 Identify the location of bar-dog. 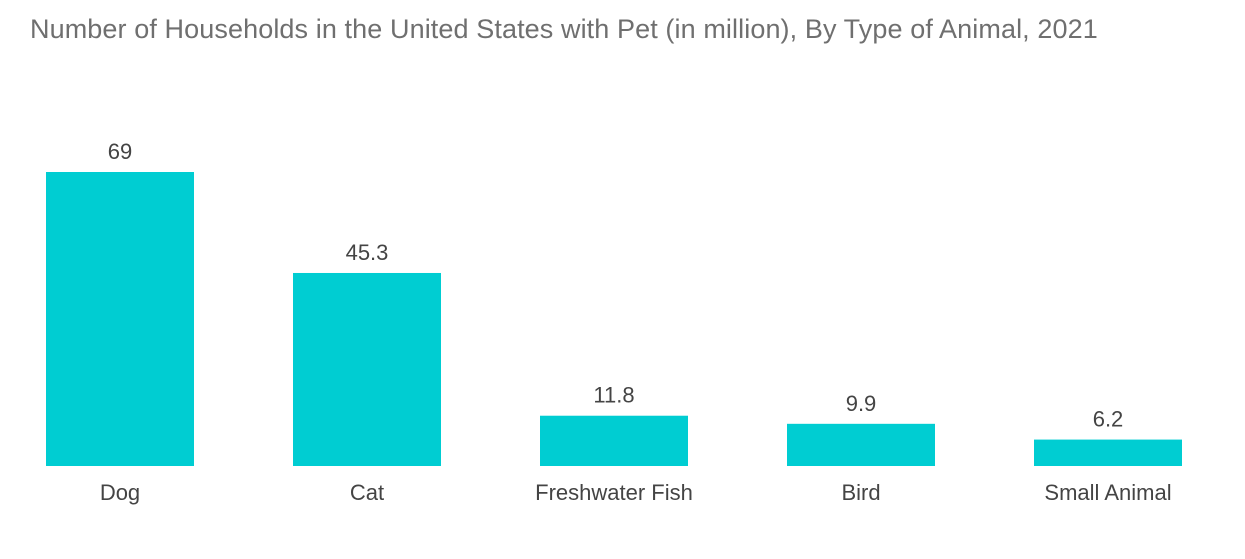
(120, 319).